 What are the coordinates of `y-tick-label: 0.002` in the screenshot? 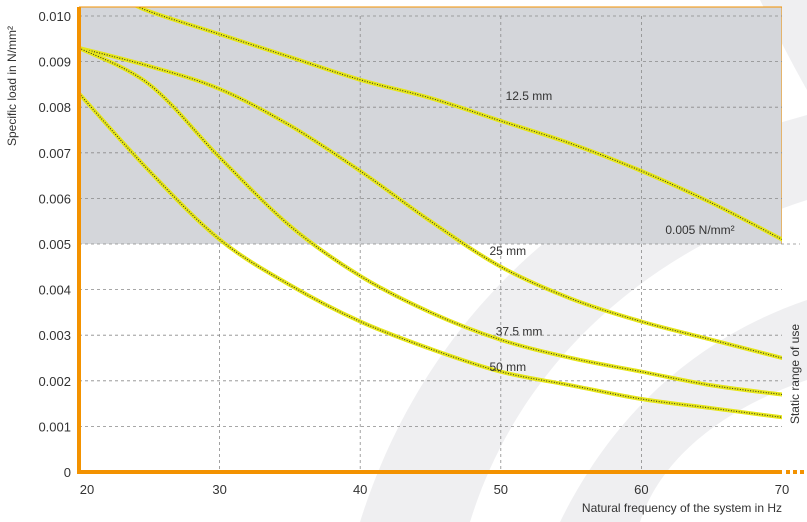 It's located at (54, 381).